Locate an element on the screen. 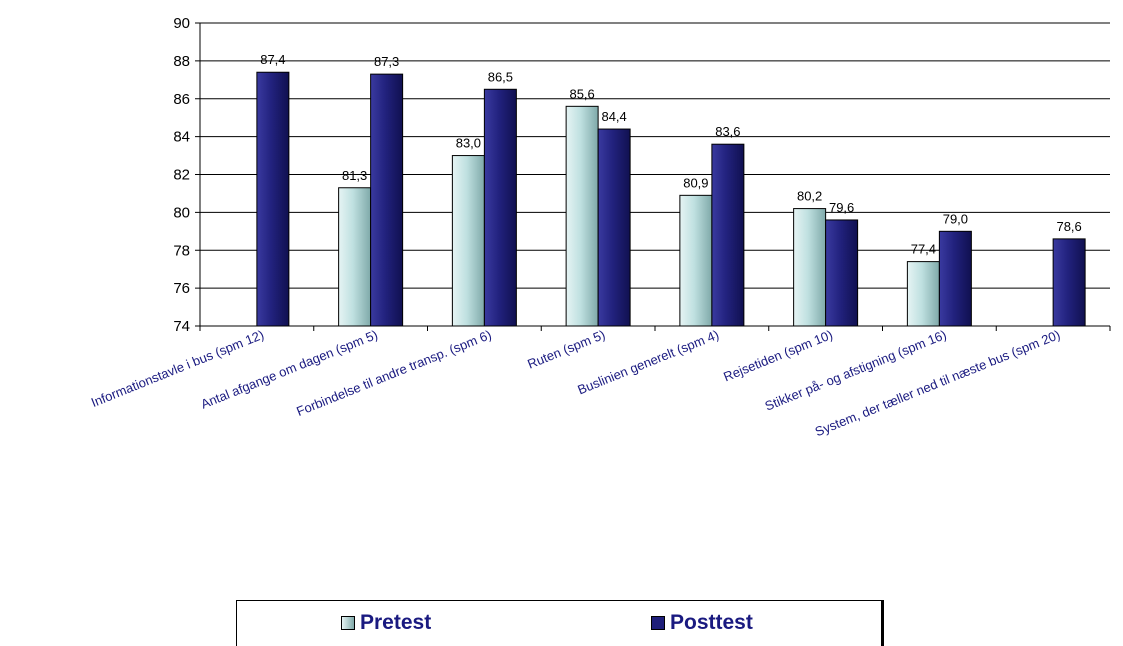  data-label-posttest: 84,4 is located at coordinates (613, 116).